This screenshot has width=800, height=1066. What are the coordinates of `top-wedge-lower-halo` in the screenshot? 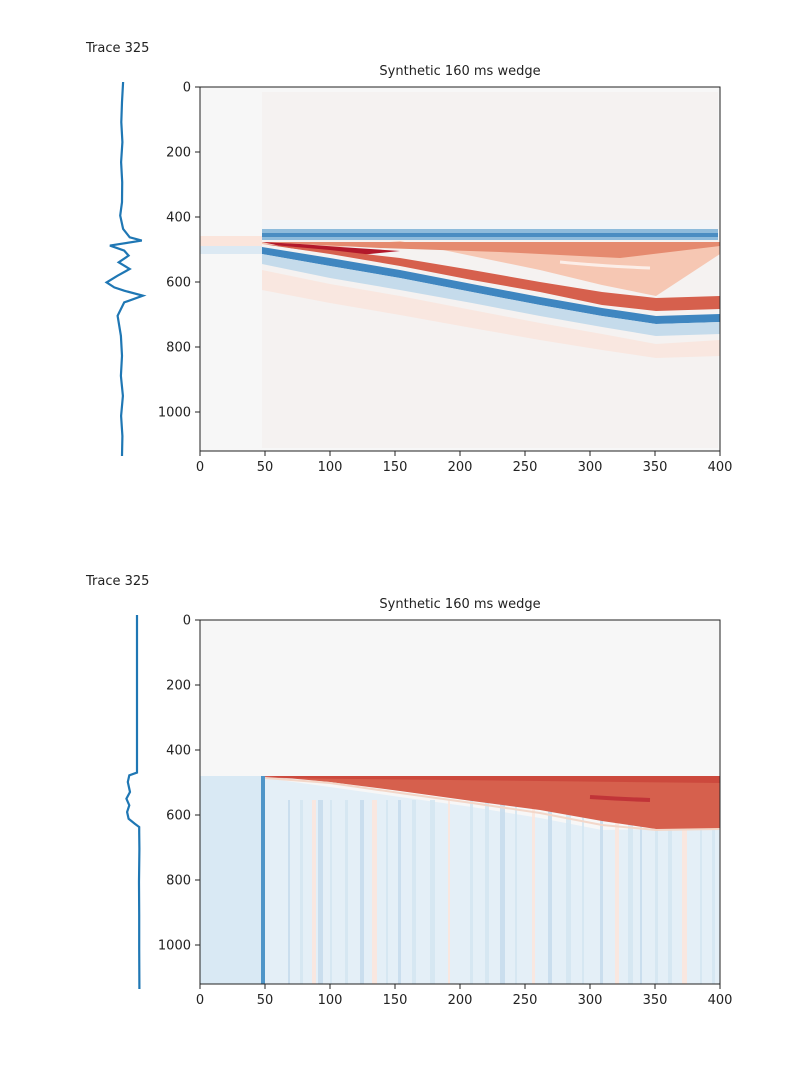 It's located at (491, 314).